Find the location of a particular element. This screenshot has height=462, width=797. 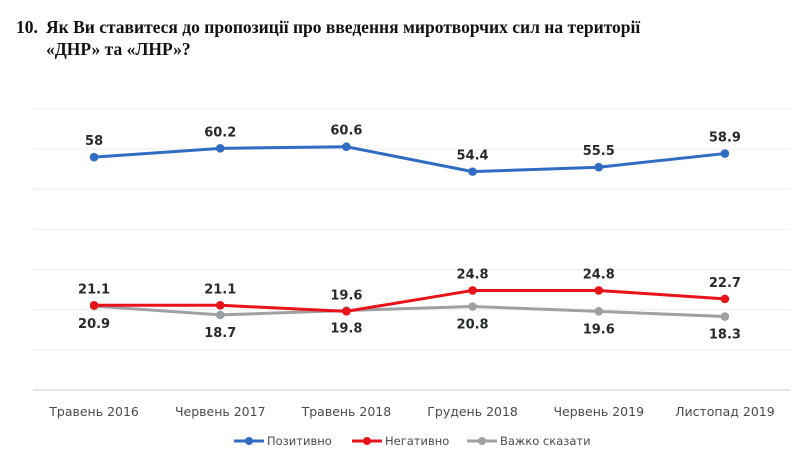

data-label: 18.3 is located at coordinates (725, 335).